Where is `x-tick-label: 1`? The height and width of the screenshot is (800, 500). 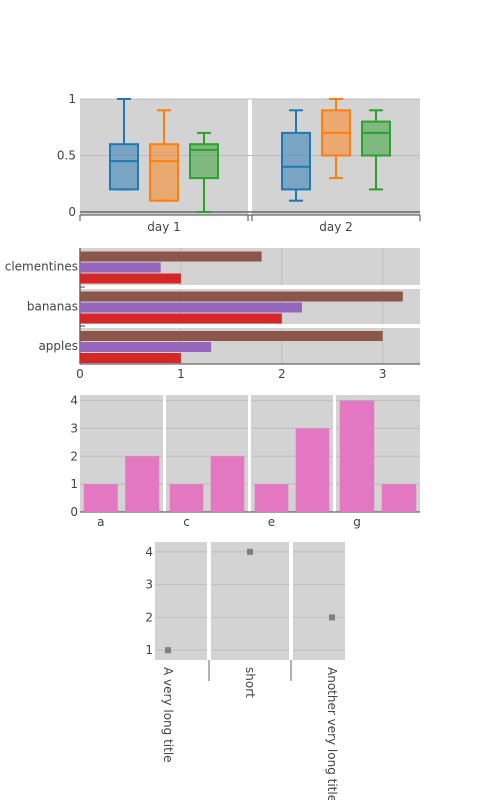 x-tick-label: 1 is located at coordinates (181, 374).